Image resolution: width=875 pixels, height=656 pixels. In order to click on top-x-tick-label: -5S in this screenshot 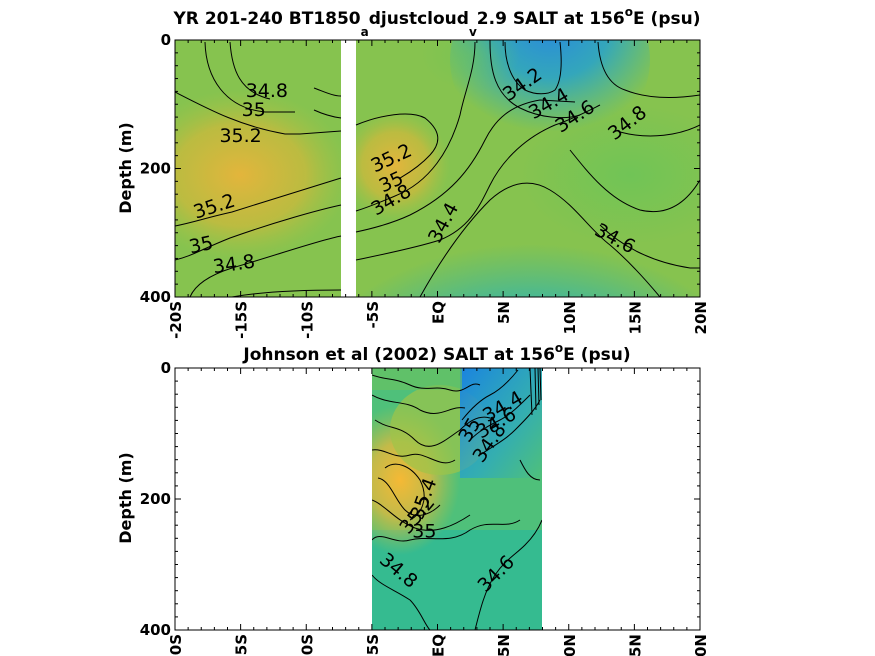, I will do `click(373, 314)`.